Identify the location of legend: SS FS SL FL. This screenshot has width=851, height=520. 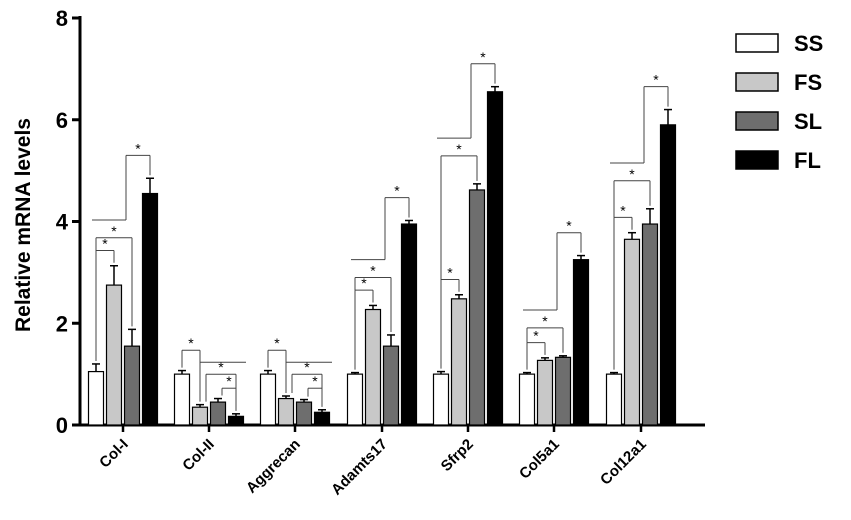
(779, 102).